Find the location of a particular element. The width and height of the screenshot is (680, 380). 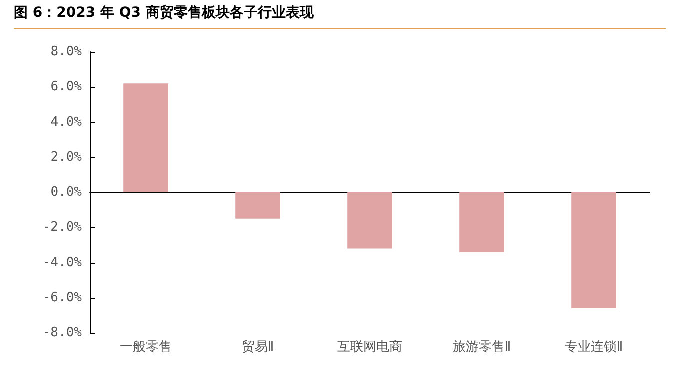

x-tick-label: 旅游零售Ⅱ is located at coordinates (482, 347).